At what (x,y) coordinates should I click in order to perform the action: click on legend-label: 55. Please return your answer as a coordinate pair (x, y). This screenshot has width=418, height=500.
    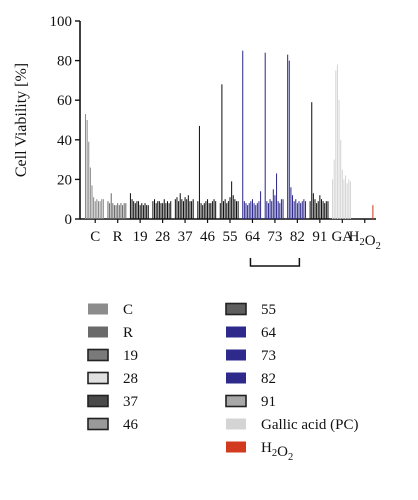
    Looking at the image, I should click on (268, 310).